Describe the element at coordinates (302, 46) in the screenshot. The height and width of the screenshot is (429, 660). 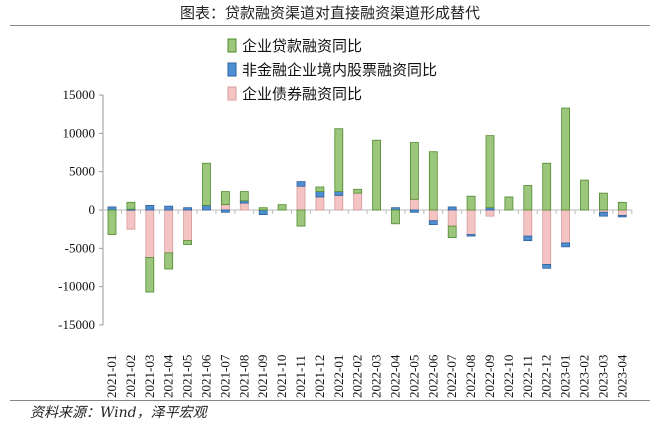
I see `legend-label: 企业贷款融资同比` at that location.